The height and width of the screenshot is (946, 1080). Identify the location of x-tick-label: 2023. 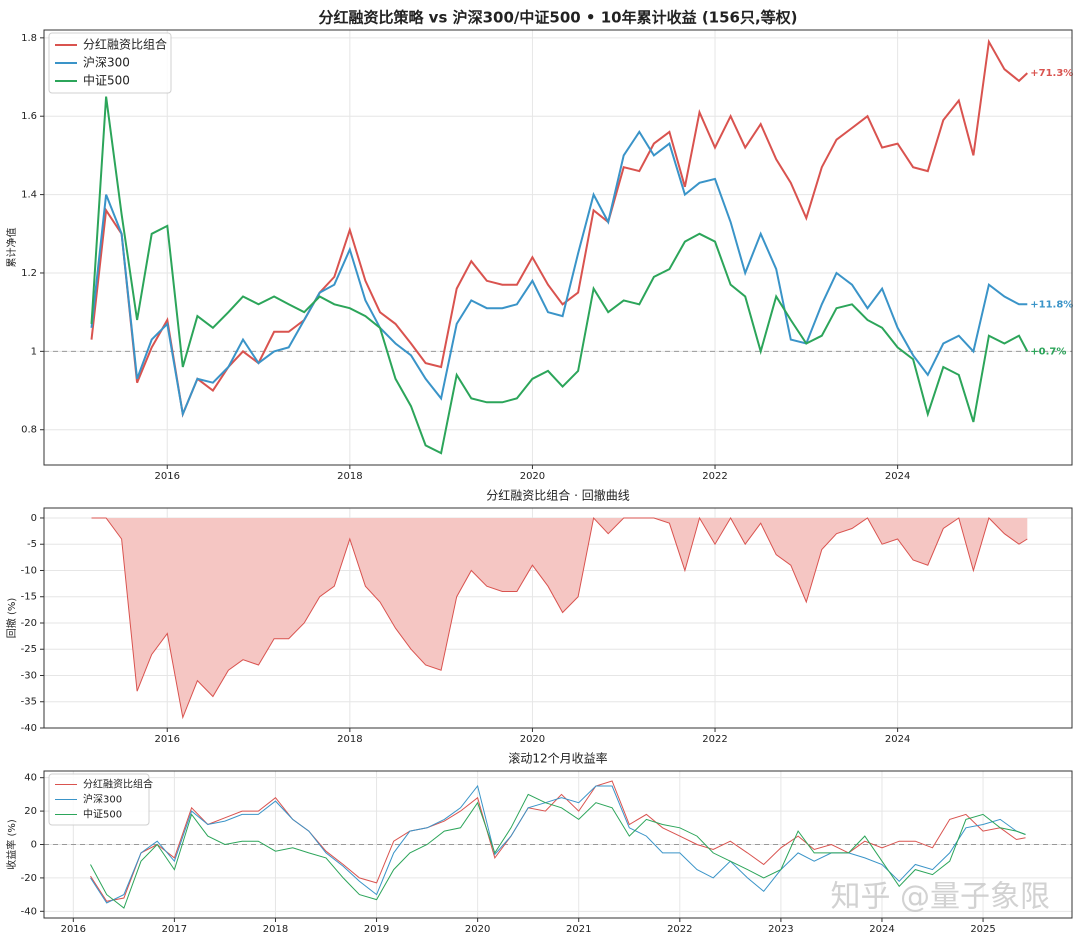
(780, 929).